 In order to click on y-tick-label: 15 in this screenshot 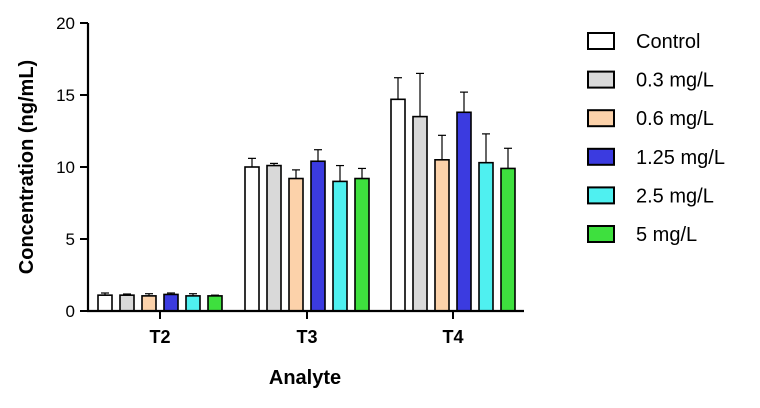, I will do `click(65, 95)`.